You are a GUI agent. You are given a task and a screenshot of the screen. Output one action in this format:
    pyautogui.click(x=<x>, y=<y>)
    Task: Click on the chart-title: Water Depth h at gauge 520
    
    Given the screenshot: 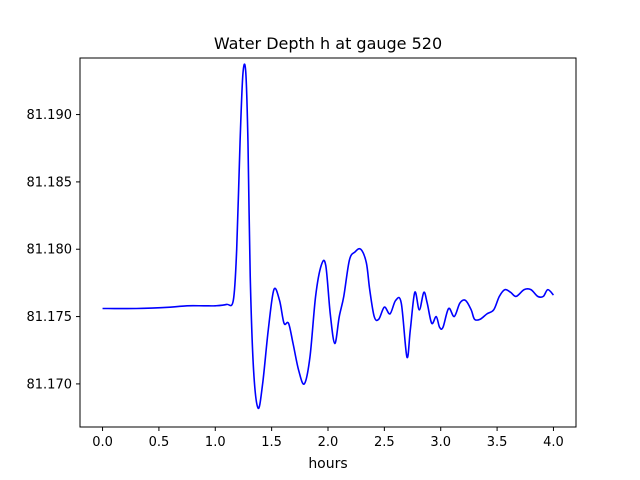 What is the action you would take?
    pyautogui.click(x=328, y=43)
    